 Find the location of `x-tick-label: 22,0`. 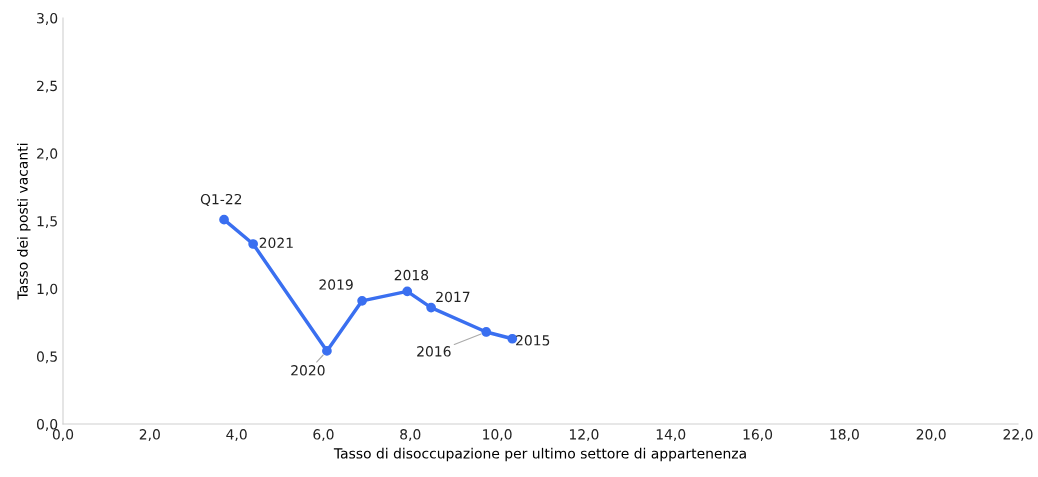

x-tick-label: 22,0 is located at coordinates (1018, 435).